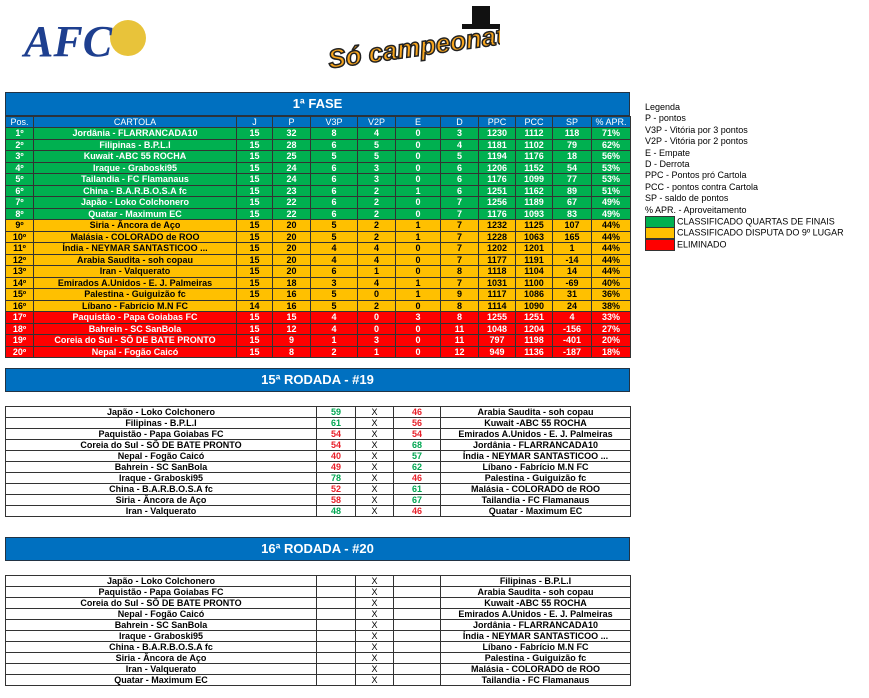 The image size is (869, 698). I want to click on column-header: Pos., so click(19, 122).